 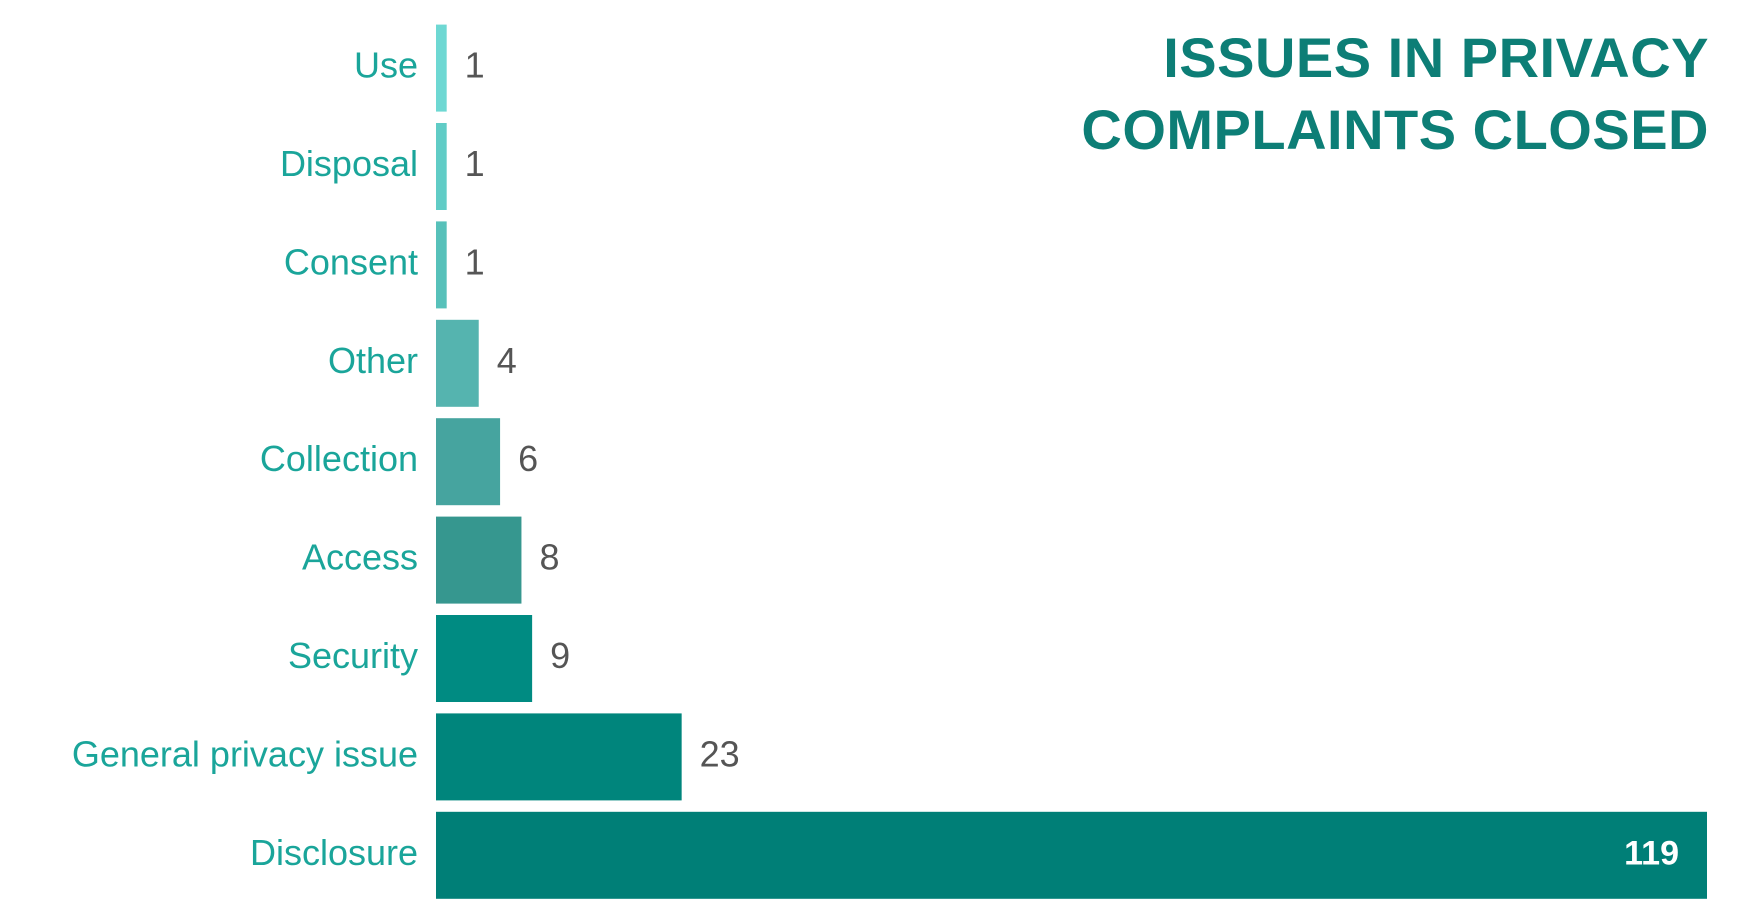 I want to click on y-tick-label: Security, so click(x=353, y=655).